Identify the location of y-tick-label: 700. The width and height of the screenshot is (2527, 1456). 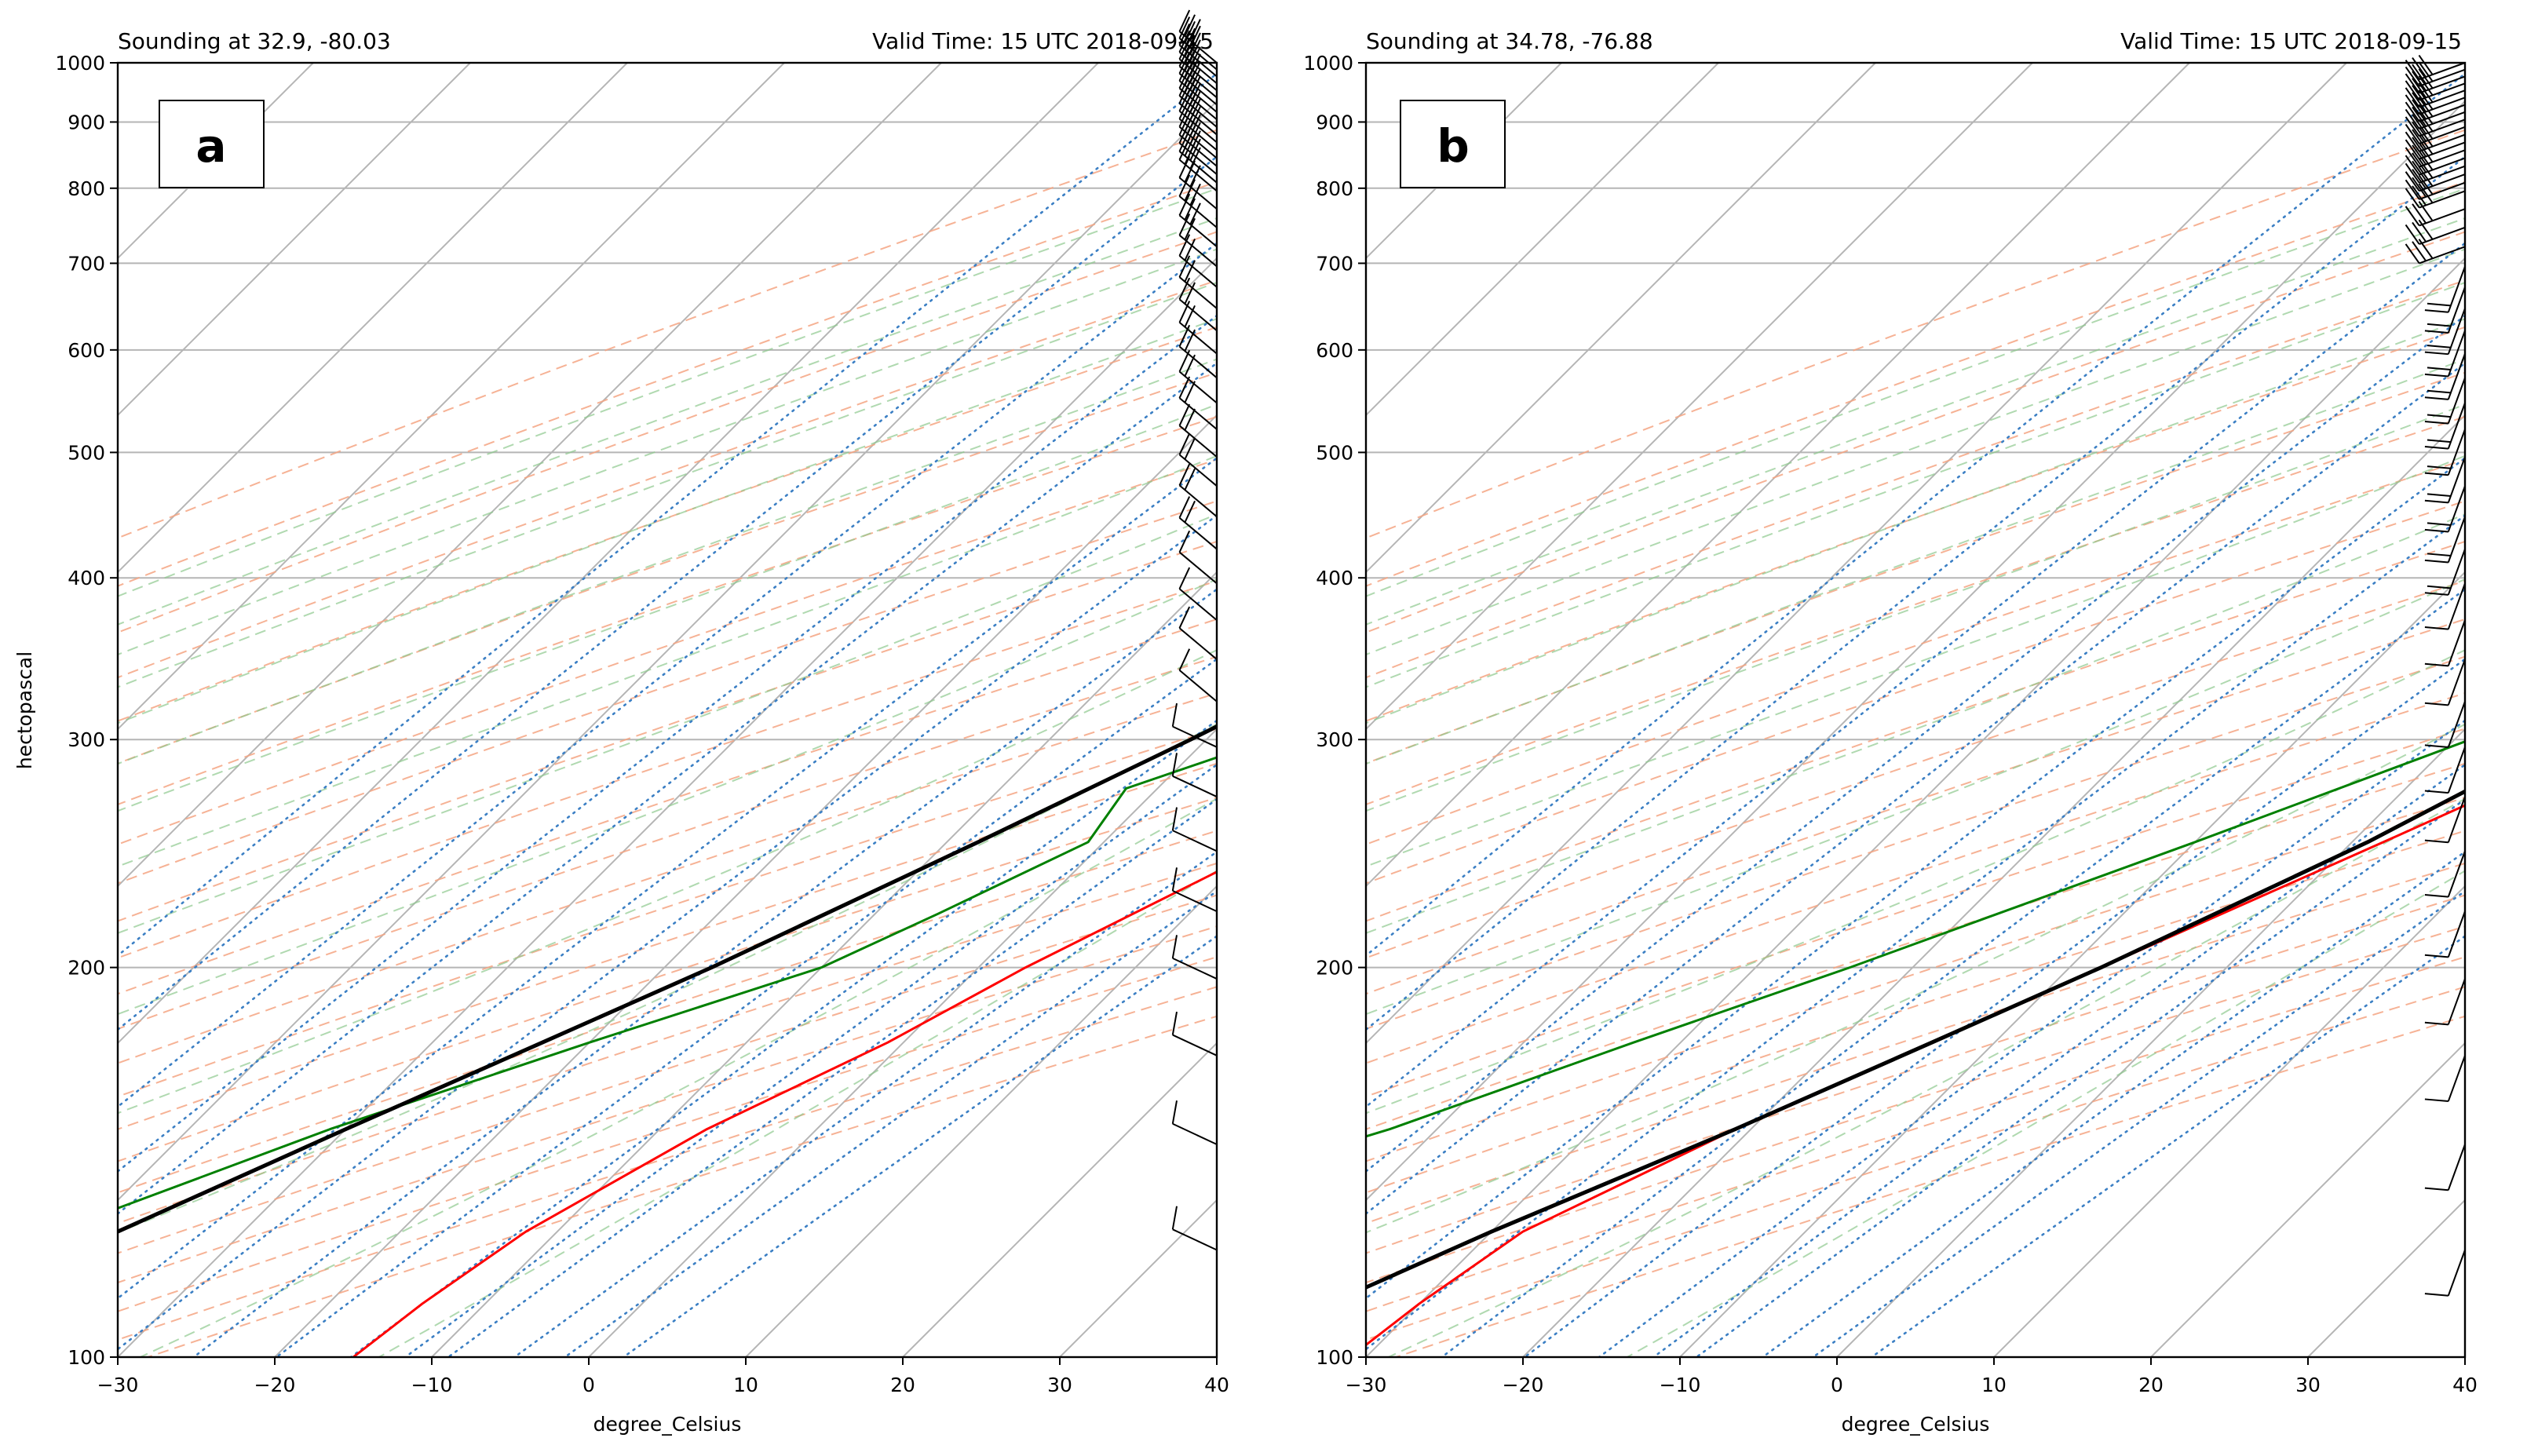
(86, 263).